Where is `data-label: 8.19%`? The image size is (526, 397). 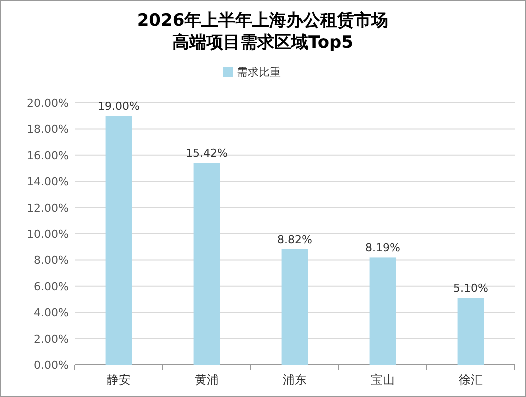 data-label: 8.19% is located at coordinates (383, 248).